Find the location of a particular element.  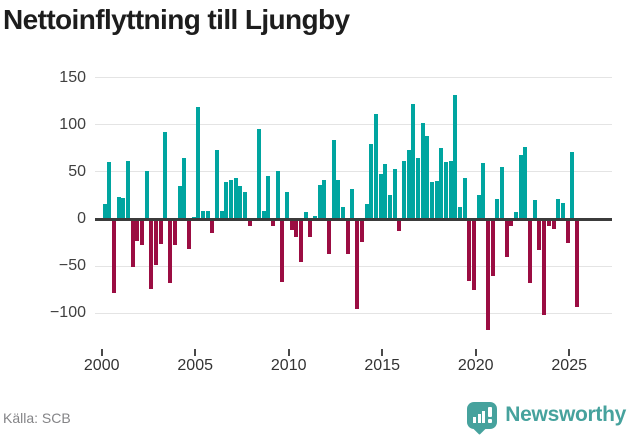

newsworthy-chart-bubble-icon is located at coordinates (482, 418).